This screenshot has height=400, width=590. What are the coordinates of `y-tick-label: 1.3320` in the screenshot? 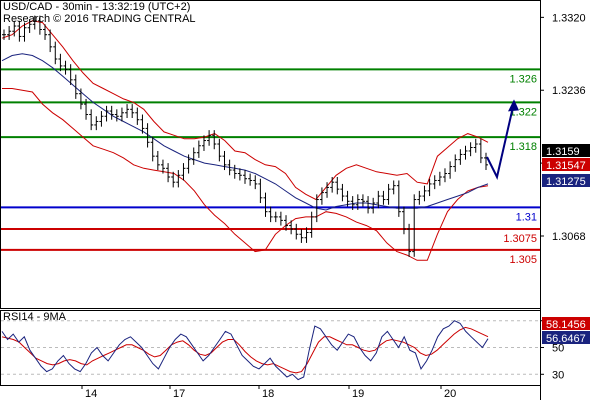 It's located at (569, 18).